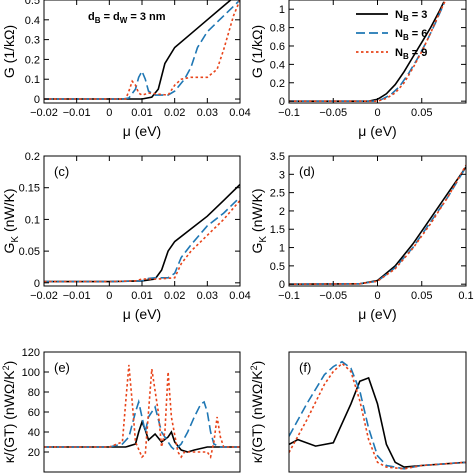  I want to click on svg-text: dB = dW = 3 nm, so click(127, 18).